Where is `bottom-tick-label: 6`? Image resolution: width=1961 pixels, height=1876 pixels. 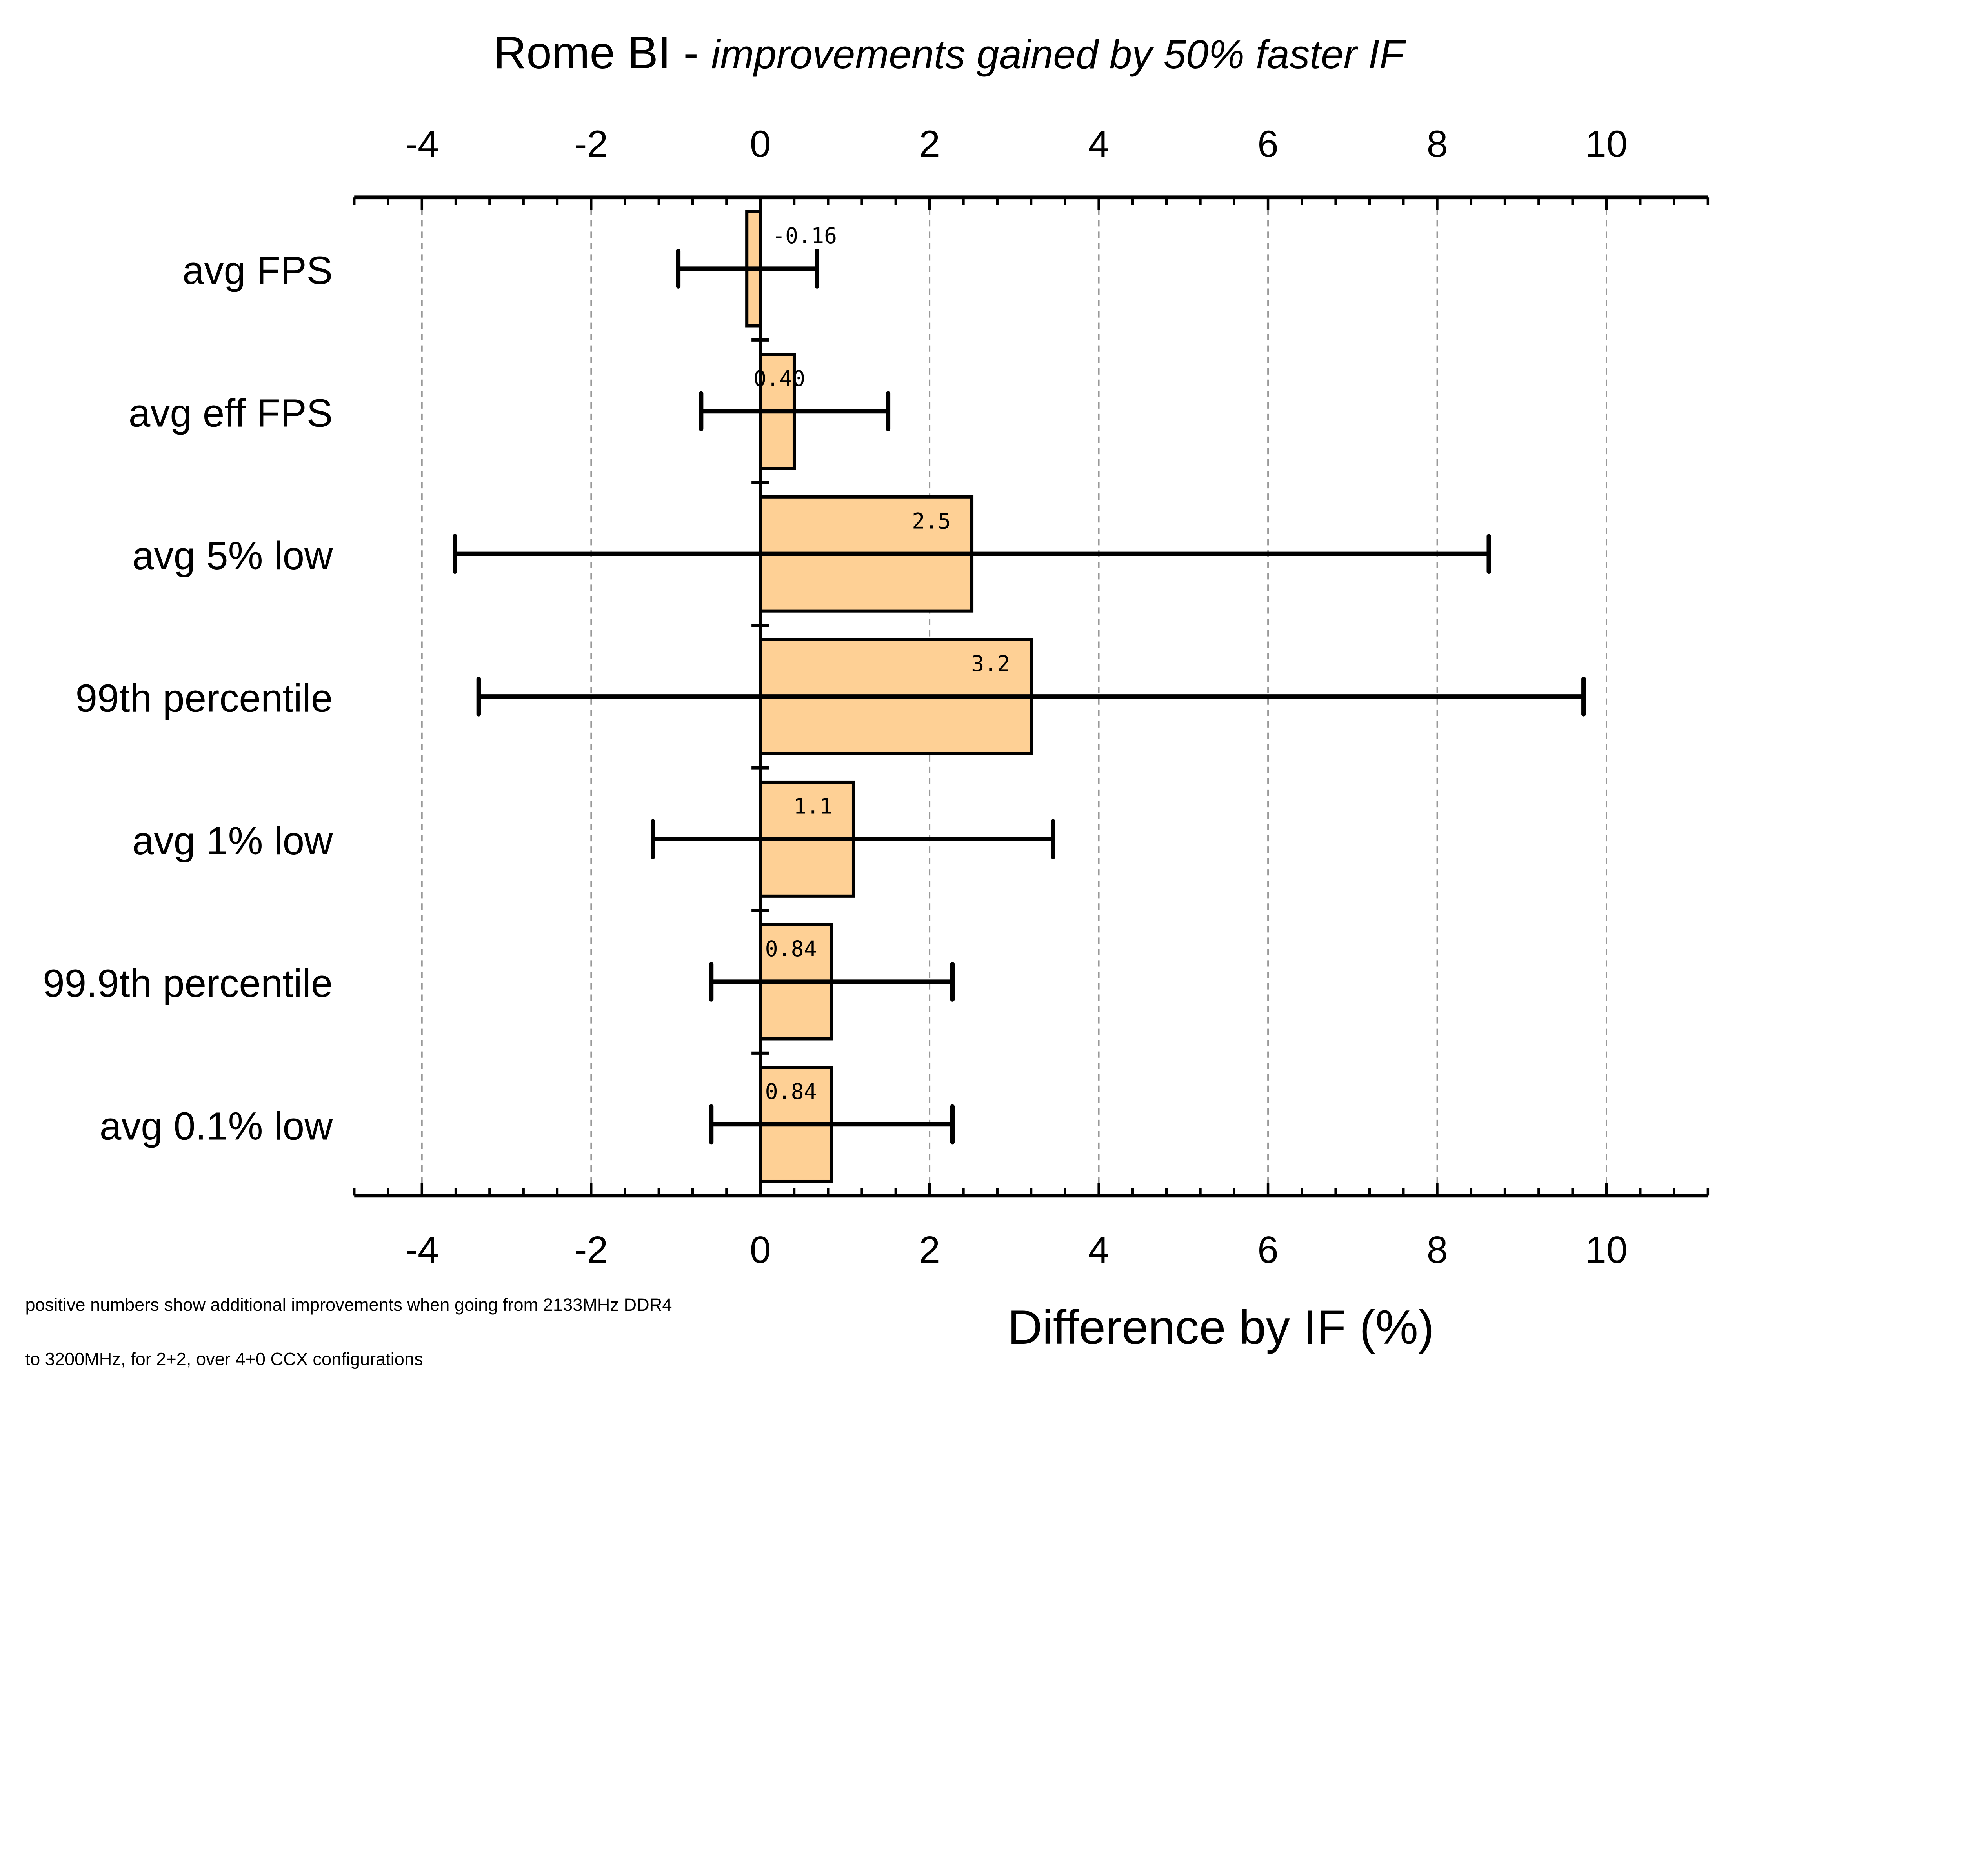 bottom-tick-label: 6 is located at coordinates (1268, 1249).